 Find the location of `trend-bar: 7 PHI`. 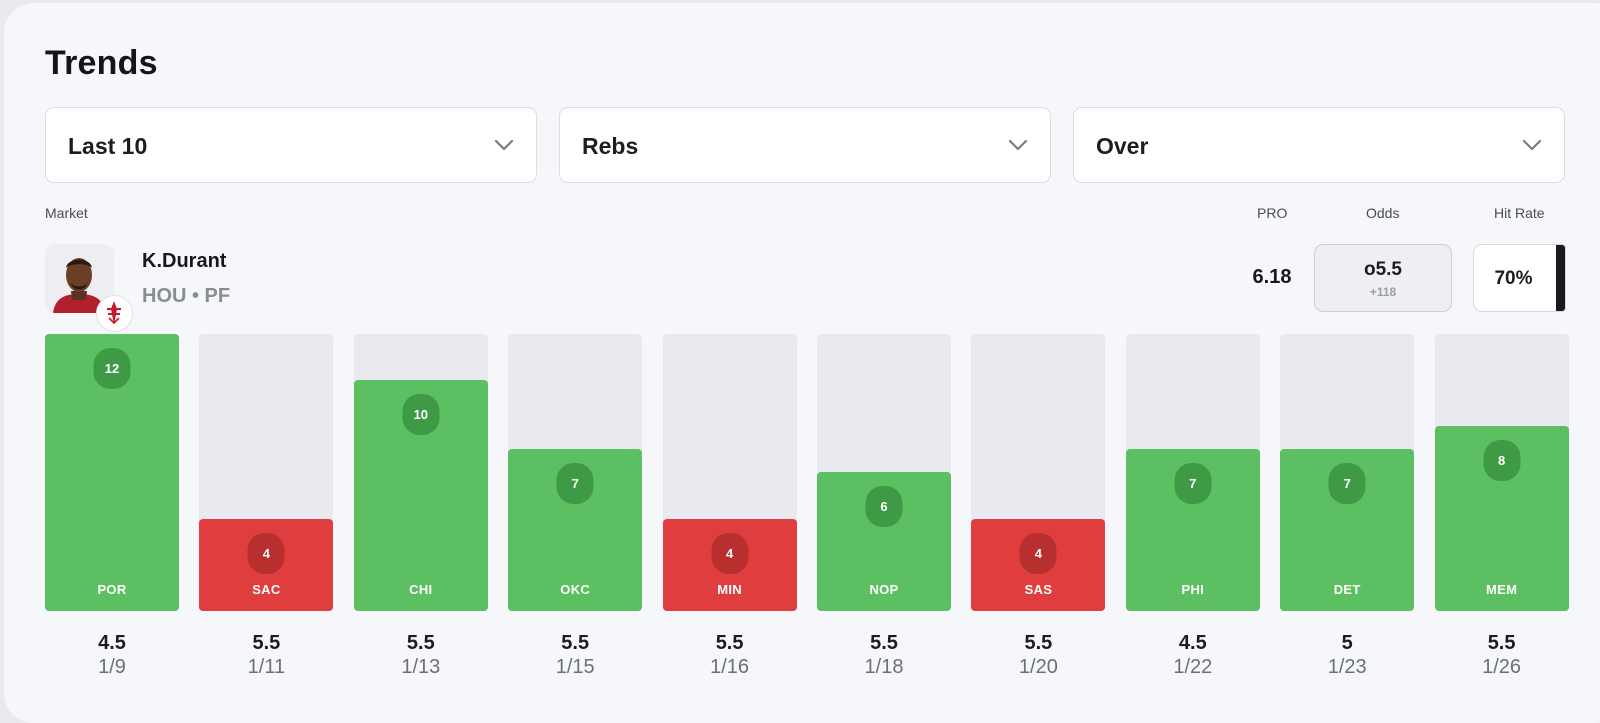

trend-bar: 7 PHI is located at coordinates (1192, 472).